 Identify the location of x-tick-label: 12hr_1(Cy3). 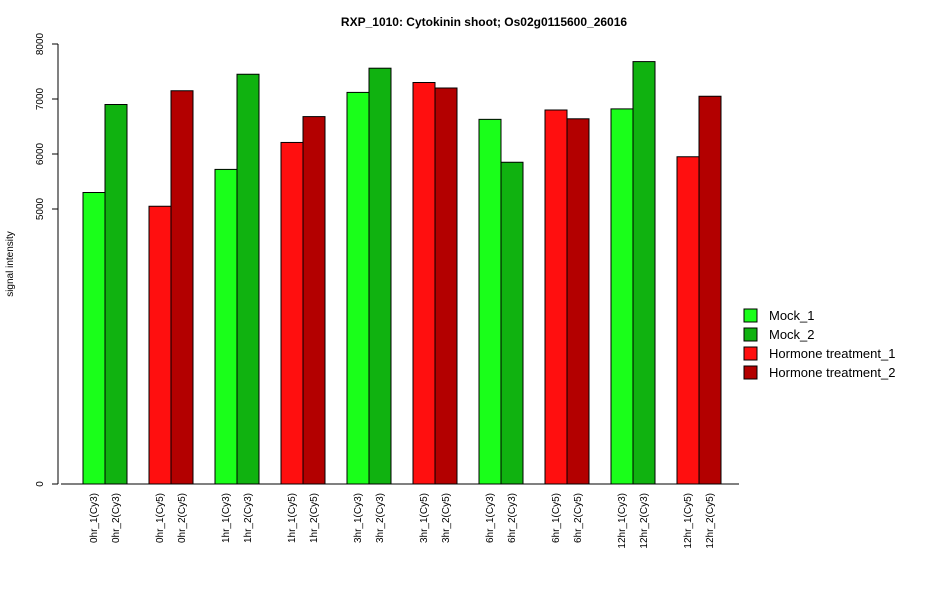
(622, 521).